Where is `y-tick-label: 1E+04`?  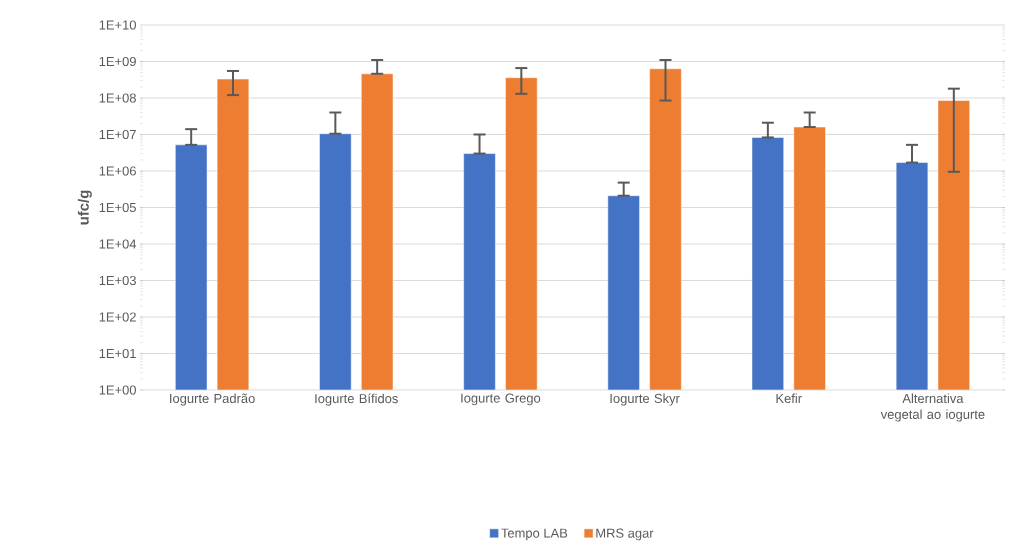
y-tick-label: 1E+04 is located at coordinates (118, 244).